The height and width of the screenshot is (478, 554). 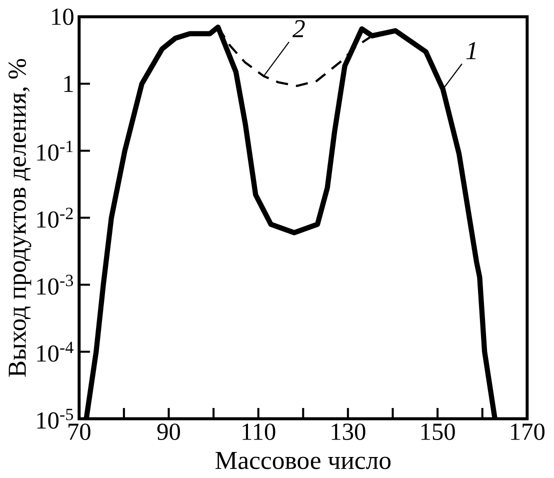 What do you see at coordinates (20, 218) in the screenshot?
I see `y-axis-title: Выход продуктов деления, %` at bounding box center [20, 218].